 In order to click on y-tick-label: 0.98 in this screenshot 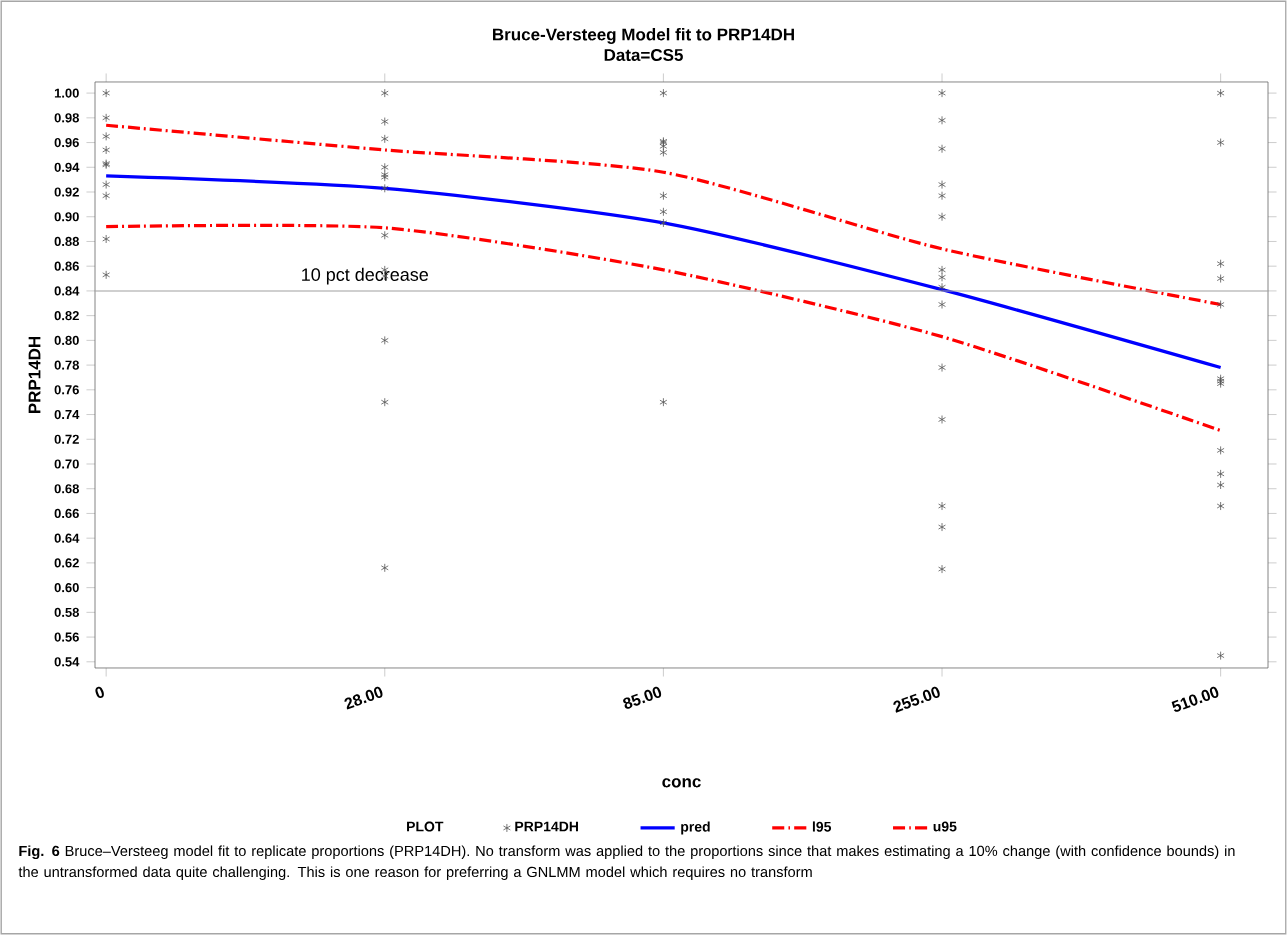, I will do `click(67, 118)`.